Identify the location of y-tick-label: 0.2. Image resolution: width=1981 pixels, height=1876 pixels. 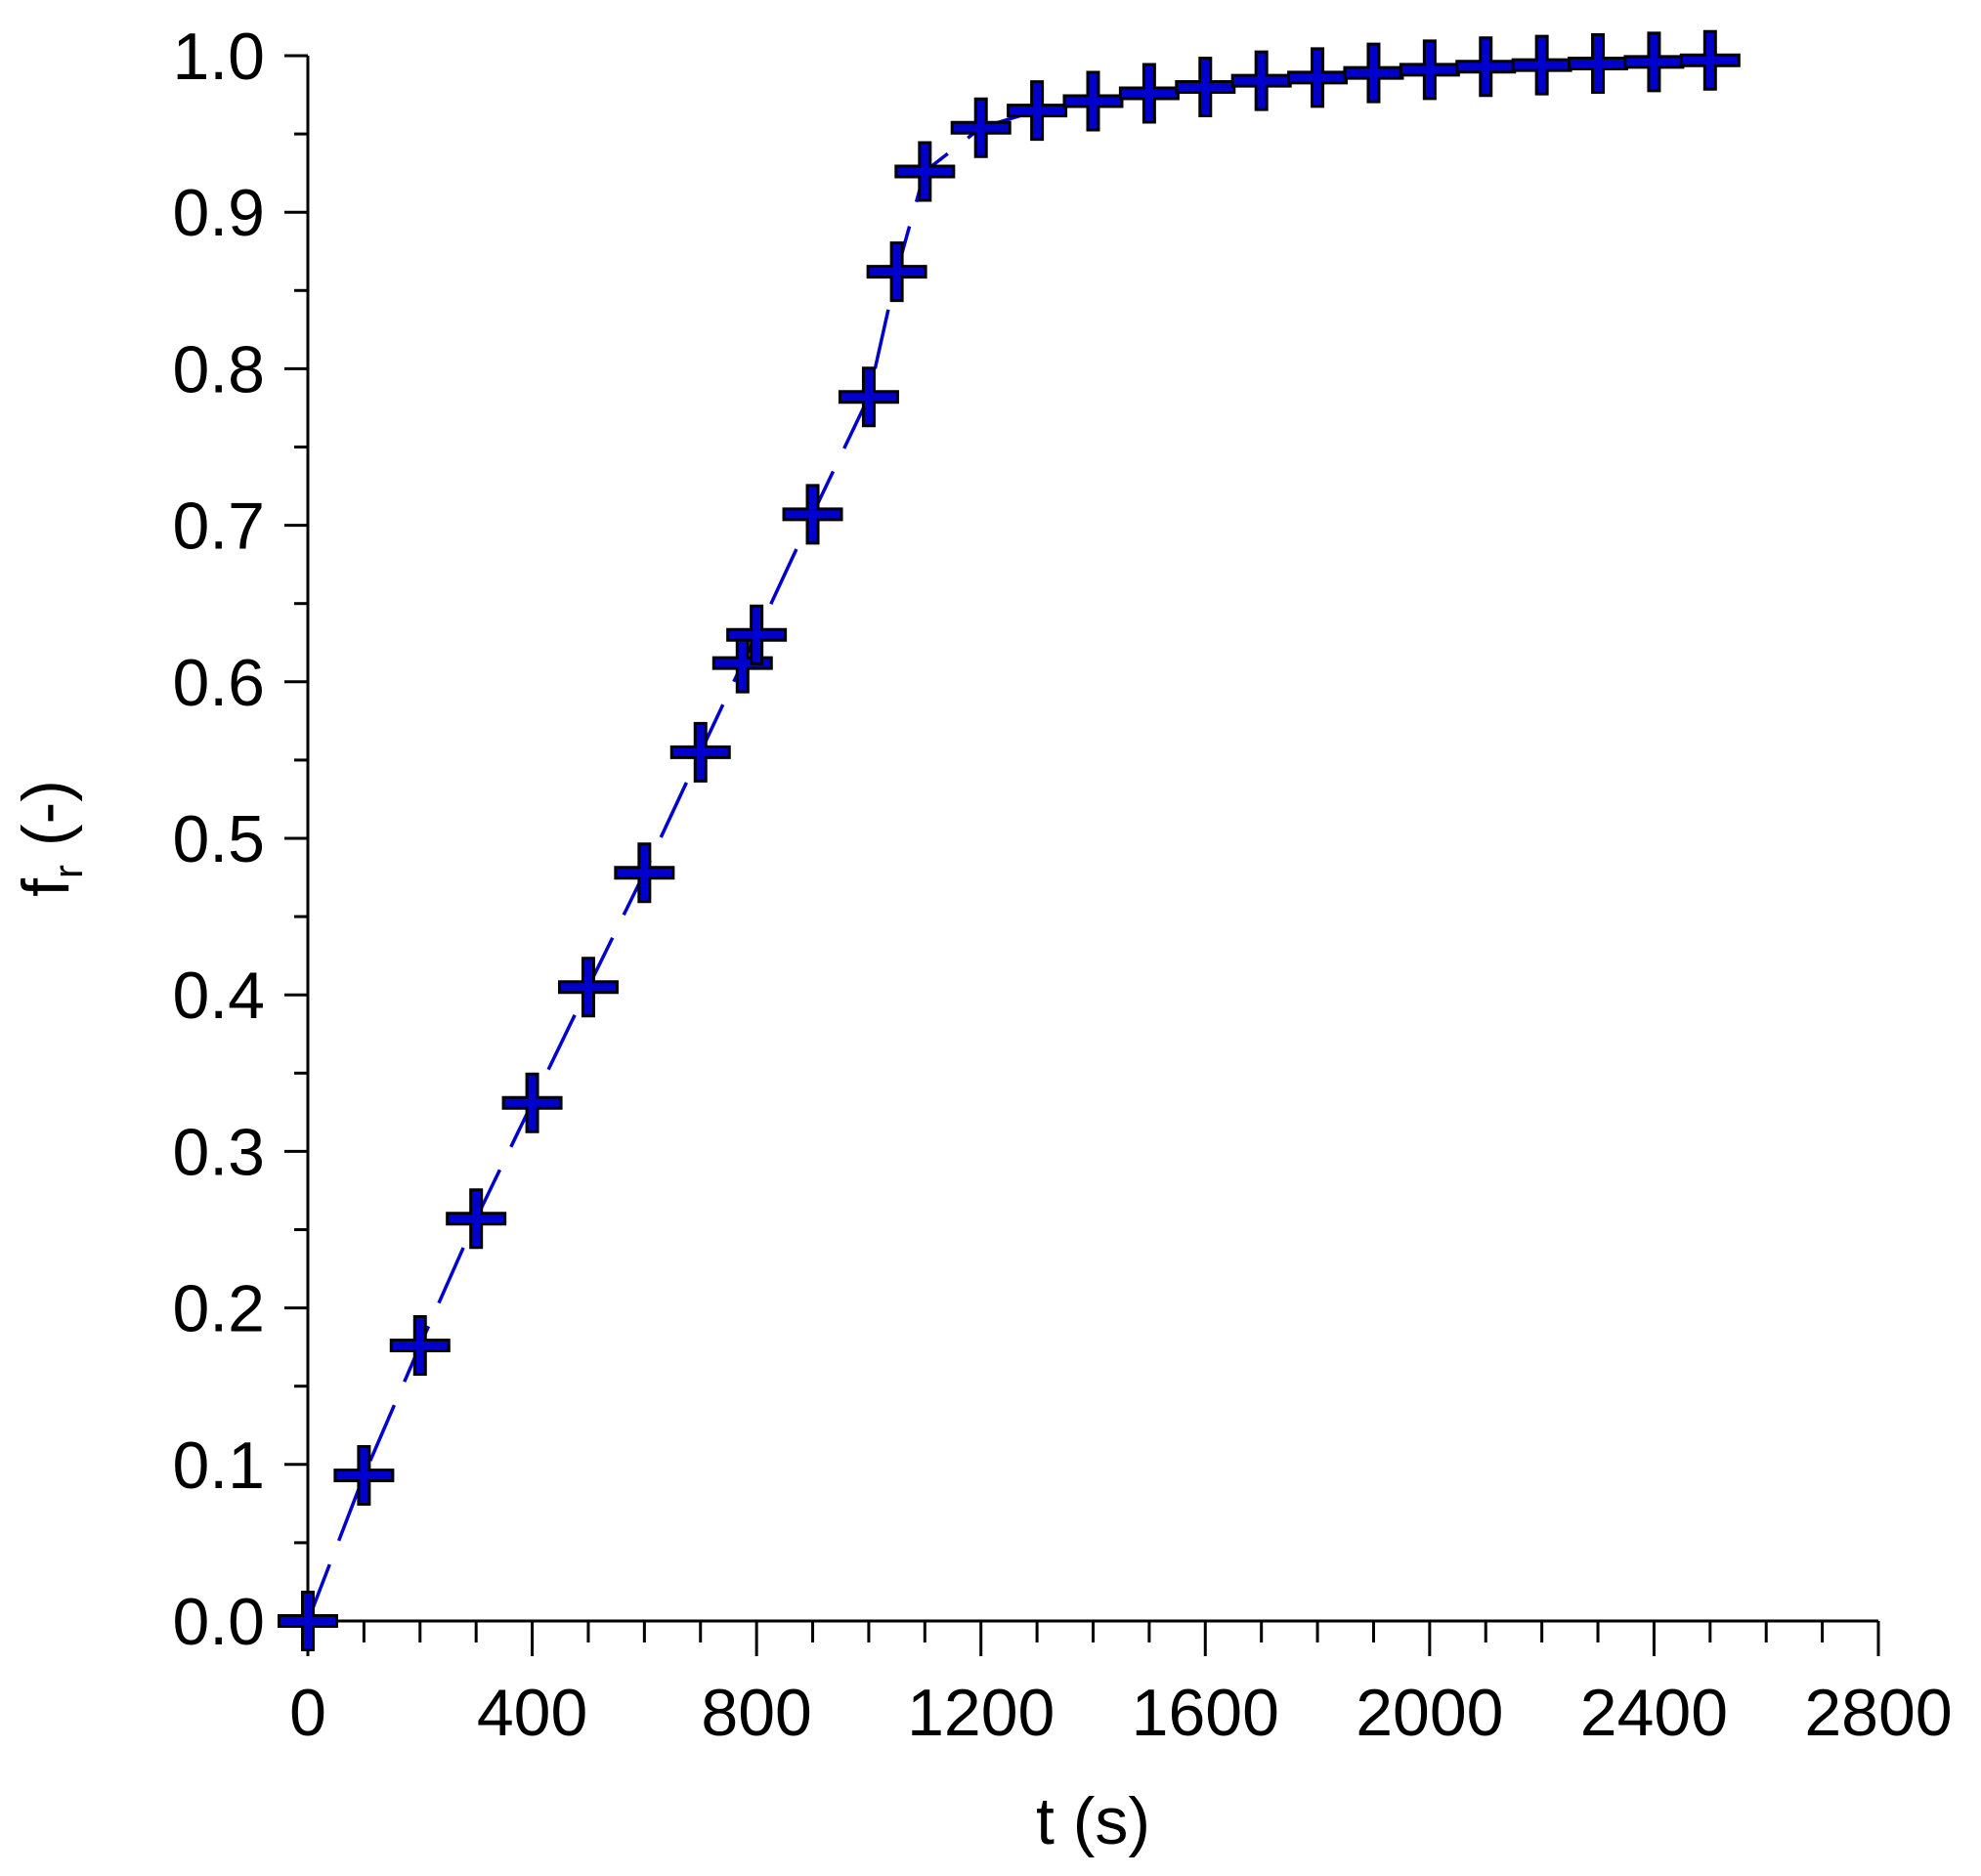
(218, 1309).